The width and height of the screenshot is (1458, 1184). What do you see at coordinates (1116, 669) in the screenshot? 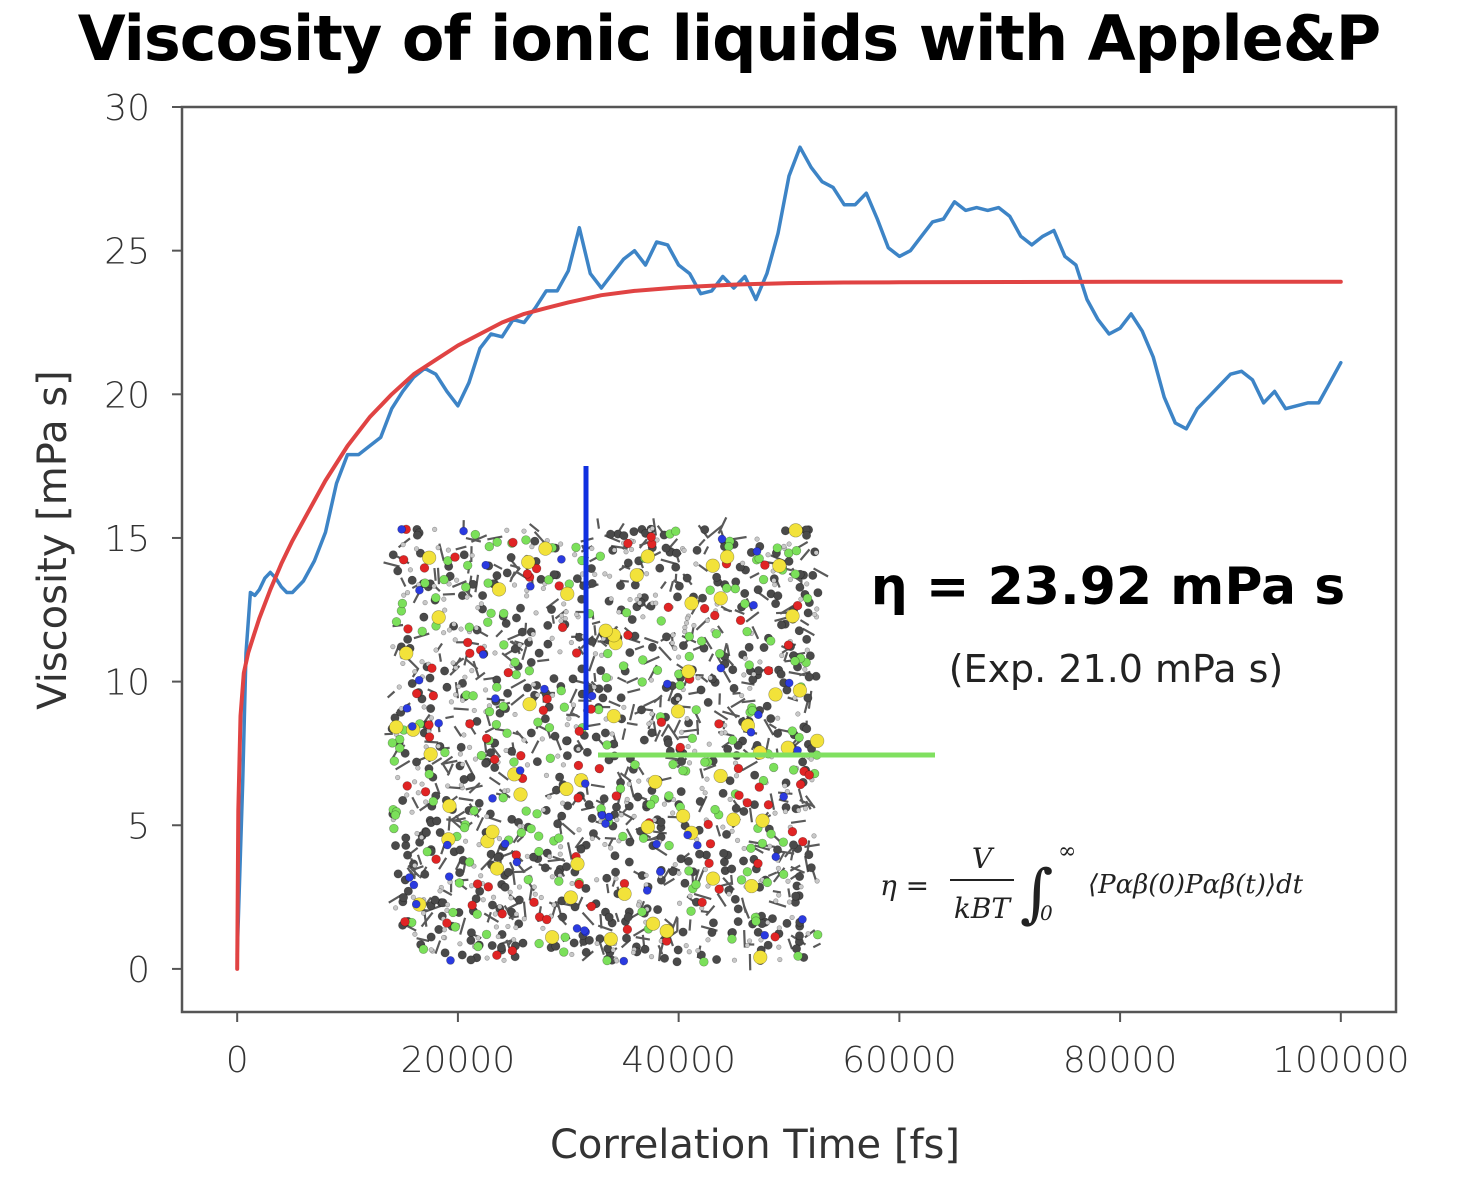
I see `experimental-value: (Exp. 21.0 mPa s)` at bounding box center [1116, 669].